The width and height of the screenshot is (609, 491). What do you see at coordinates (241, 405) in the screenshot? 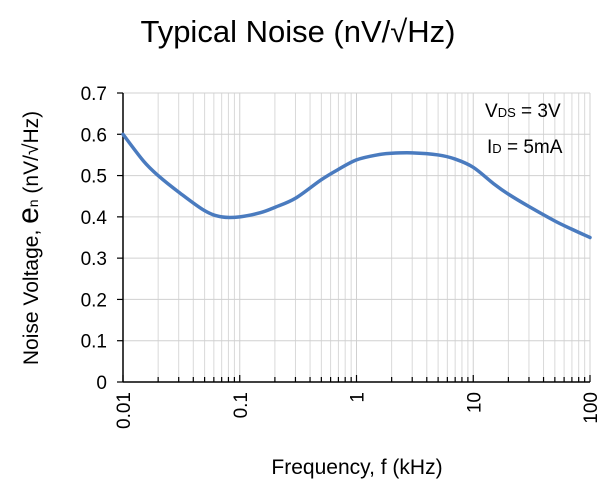
I see `x-tick-label: 0.1` at bounding box center [241, 405].